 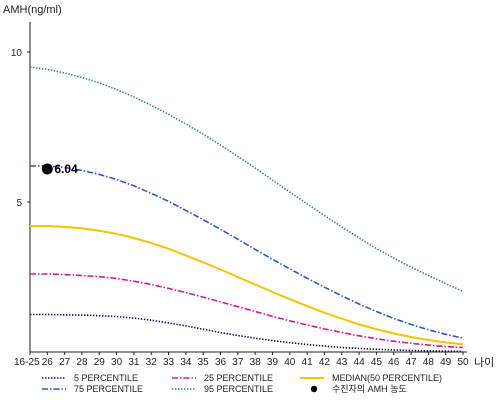 What do you see at coordinates (169, 362) in the screenshot?
I see `x-tick-label: 33` at bounding box center [169, 362].